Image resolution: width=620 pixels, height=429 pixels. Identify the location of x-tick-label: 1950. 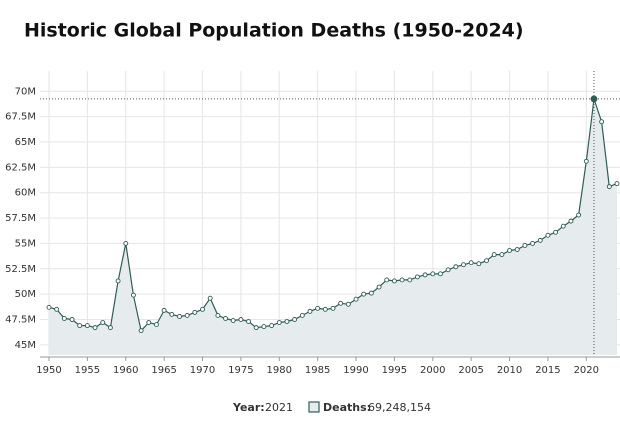
(48, 370).